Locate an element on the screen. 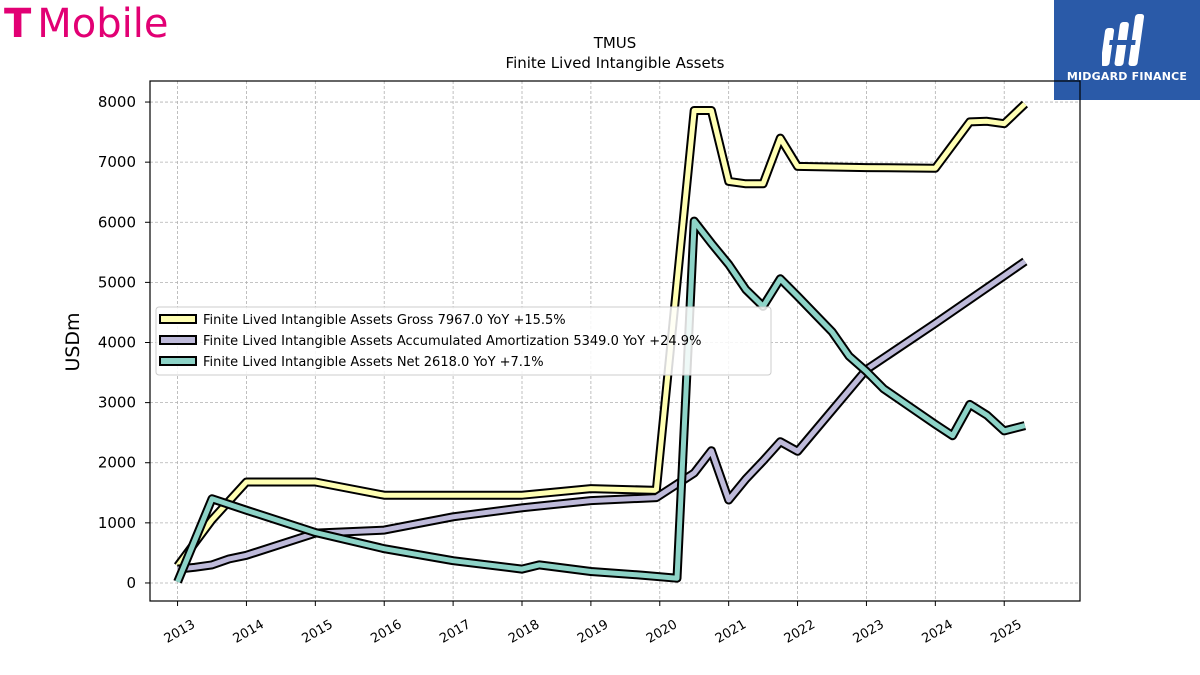 Image resolution: width=1200 pixels, height=675 pixels. y-tick-label: 5000 is located at coordinates (117, 282).